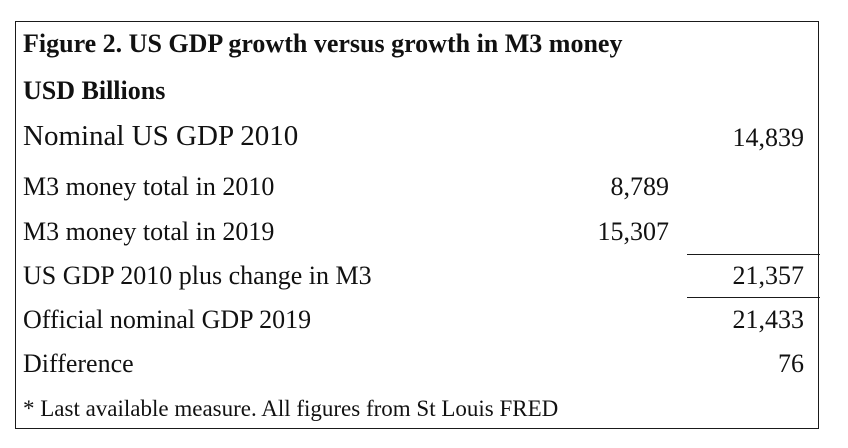  What do you see at coordinates (768, 137) in the screenshot?
I see `value-nominal-gdp-2010: 14,839` at bounding box center [768, 137].